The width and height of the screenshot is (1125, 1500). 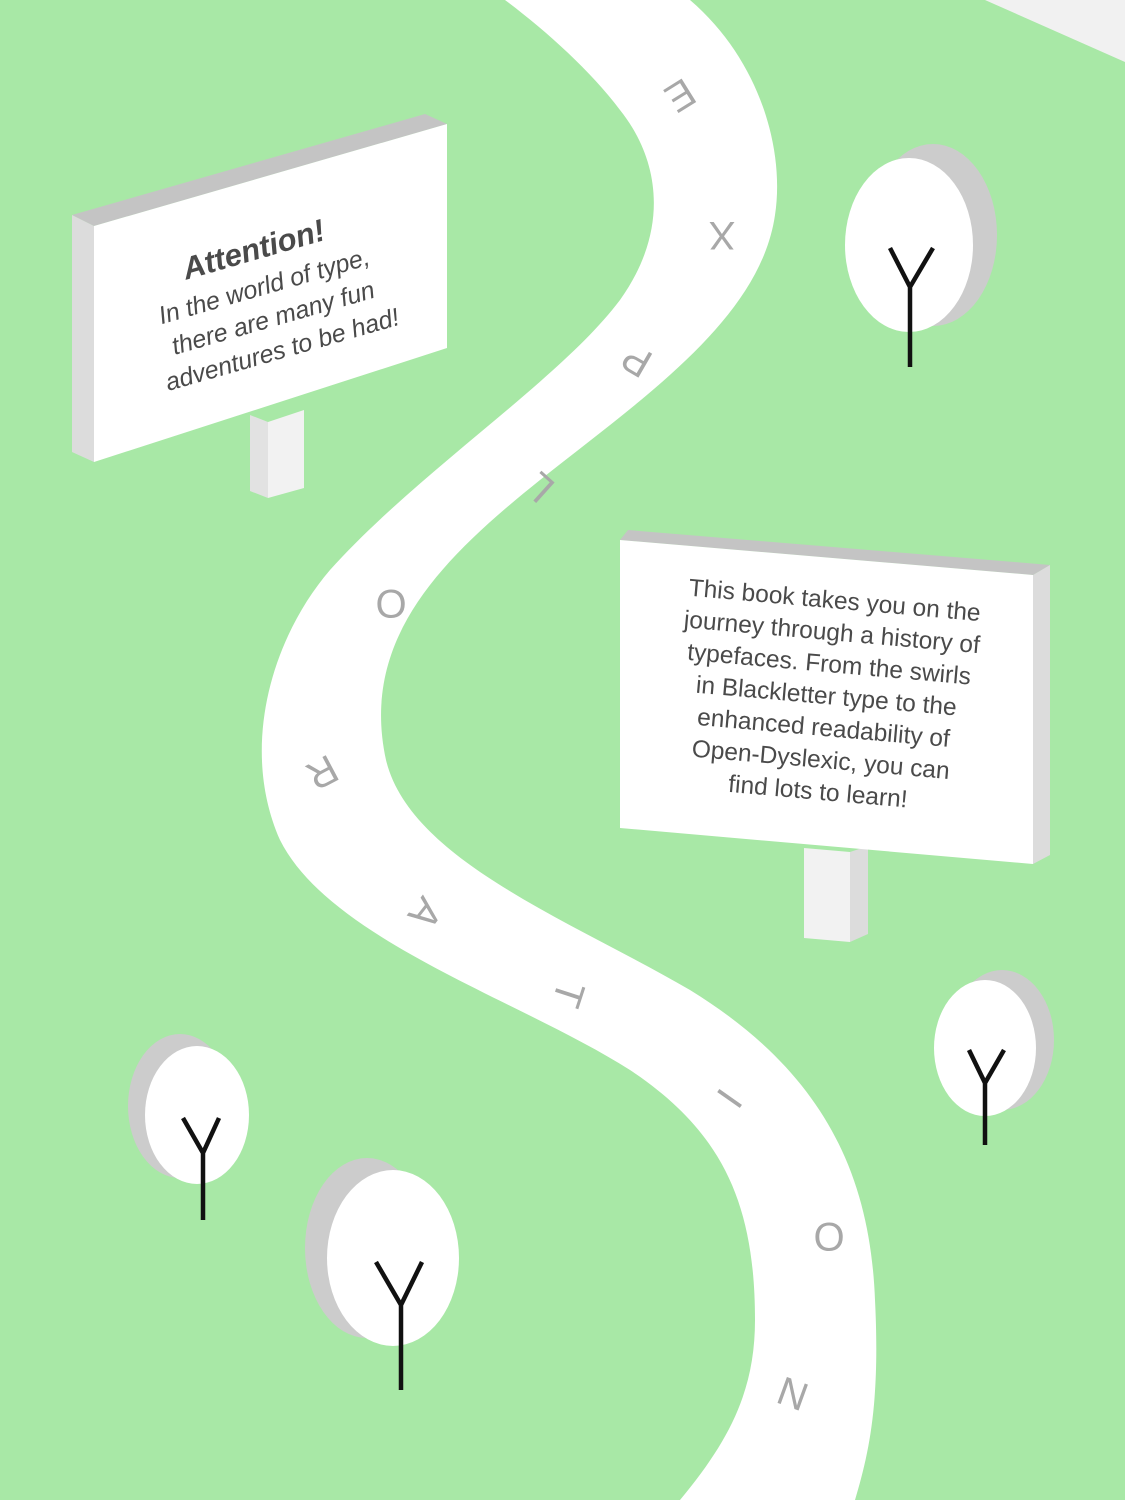 I want to click on sign-left-board-face, so click(x=270, y=293).